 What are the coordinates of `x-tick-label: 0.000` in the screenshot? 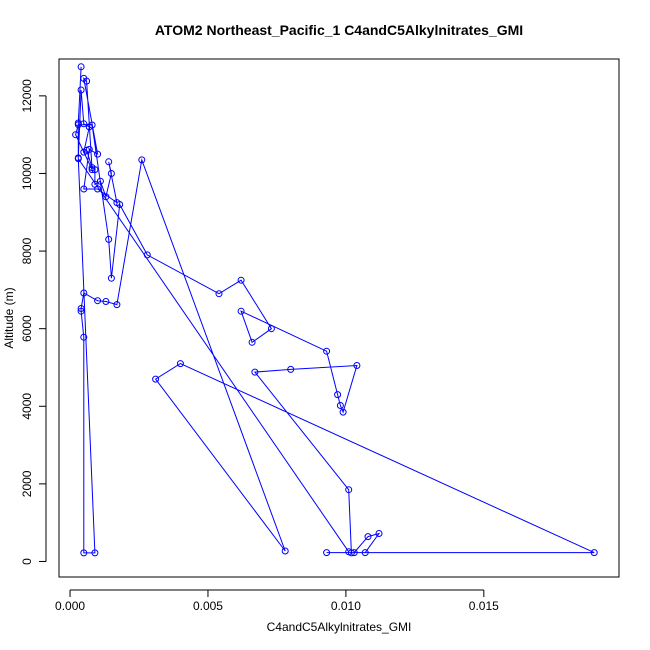 It's located at (70, 606).